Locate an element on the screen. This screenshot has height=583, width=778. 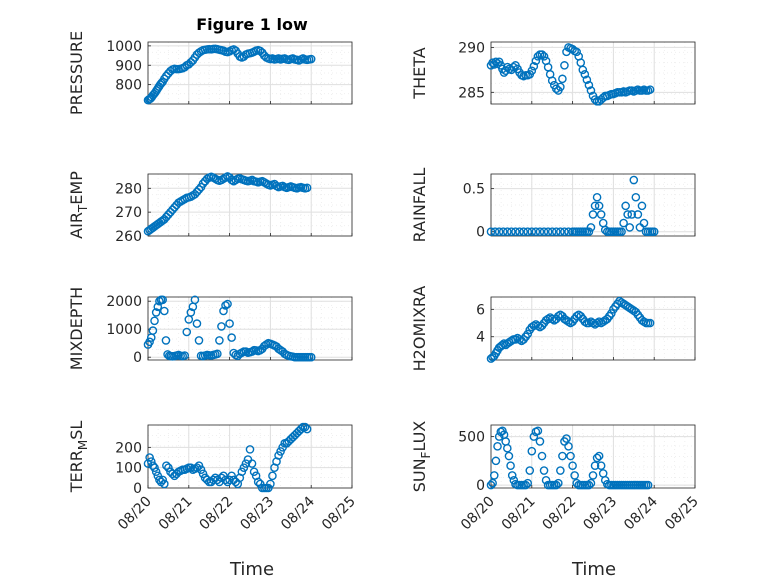
y-tick-label: 200 is located at coordinates (128, 448).